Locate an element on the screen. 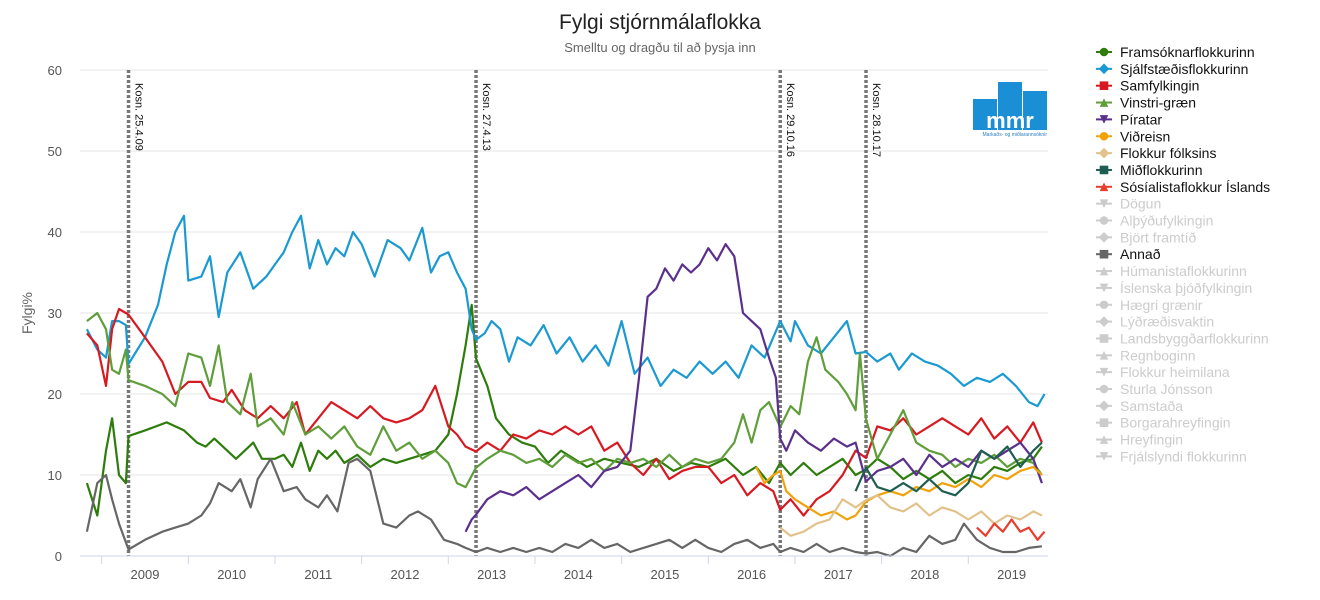 This screenshot has height=600, width=1320. legend-label: Píratar is located at coordinates (1141, 119).